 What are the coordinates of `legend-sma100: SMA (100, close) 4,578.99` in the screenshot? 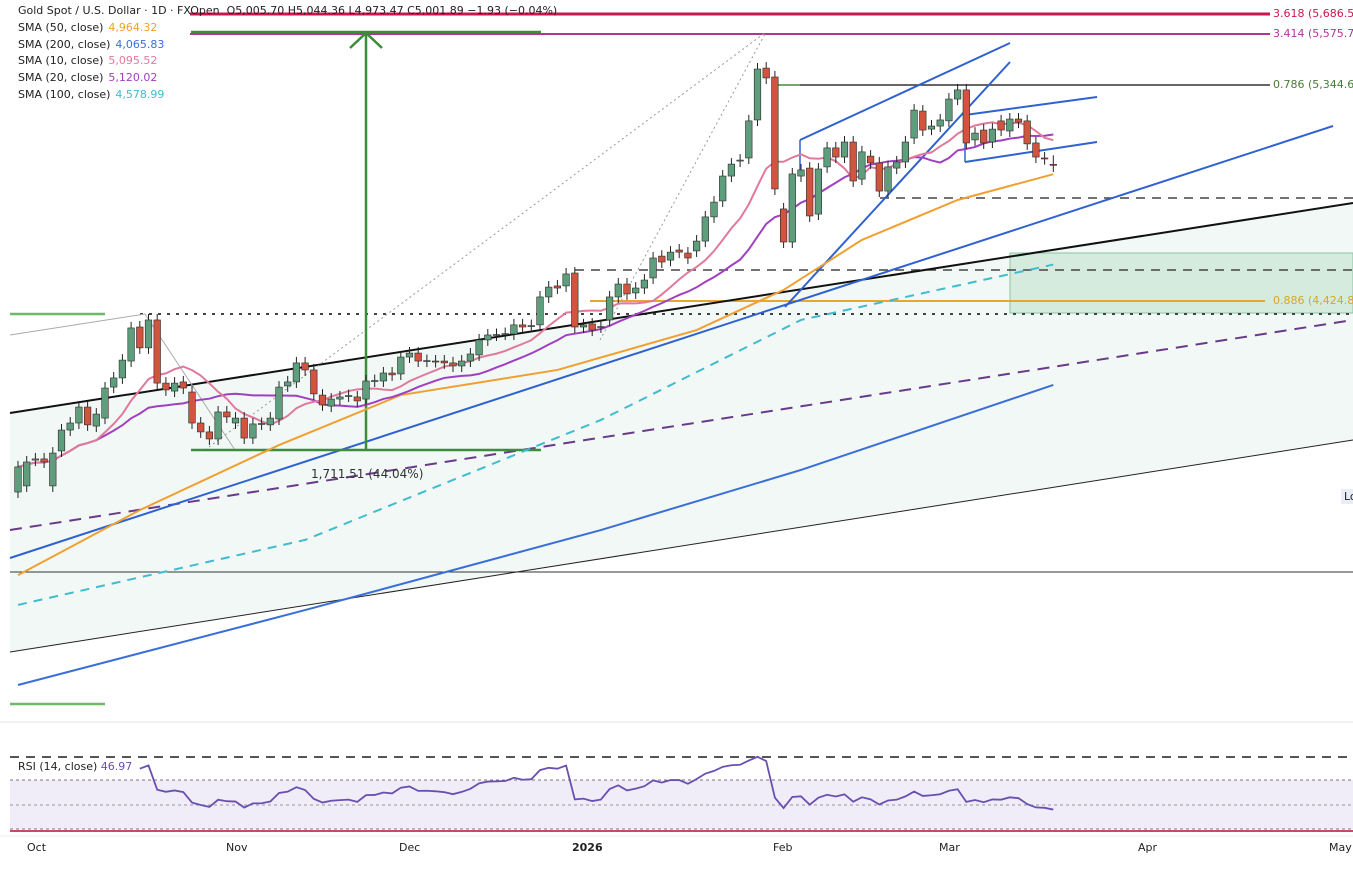 It's located at (287, 95).